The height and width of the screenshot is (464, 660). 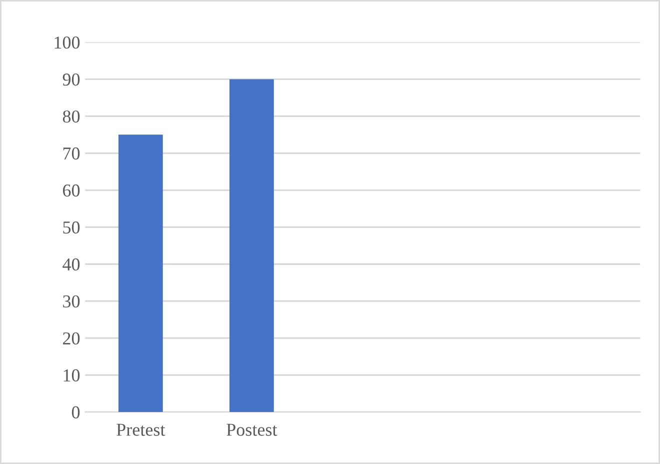 What do you see at coordinates (71, 227) in the screenshot?
I see `y-tick-label: 50` at bounding box center [71, 227].